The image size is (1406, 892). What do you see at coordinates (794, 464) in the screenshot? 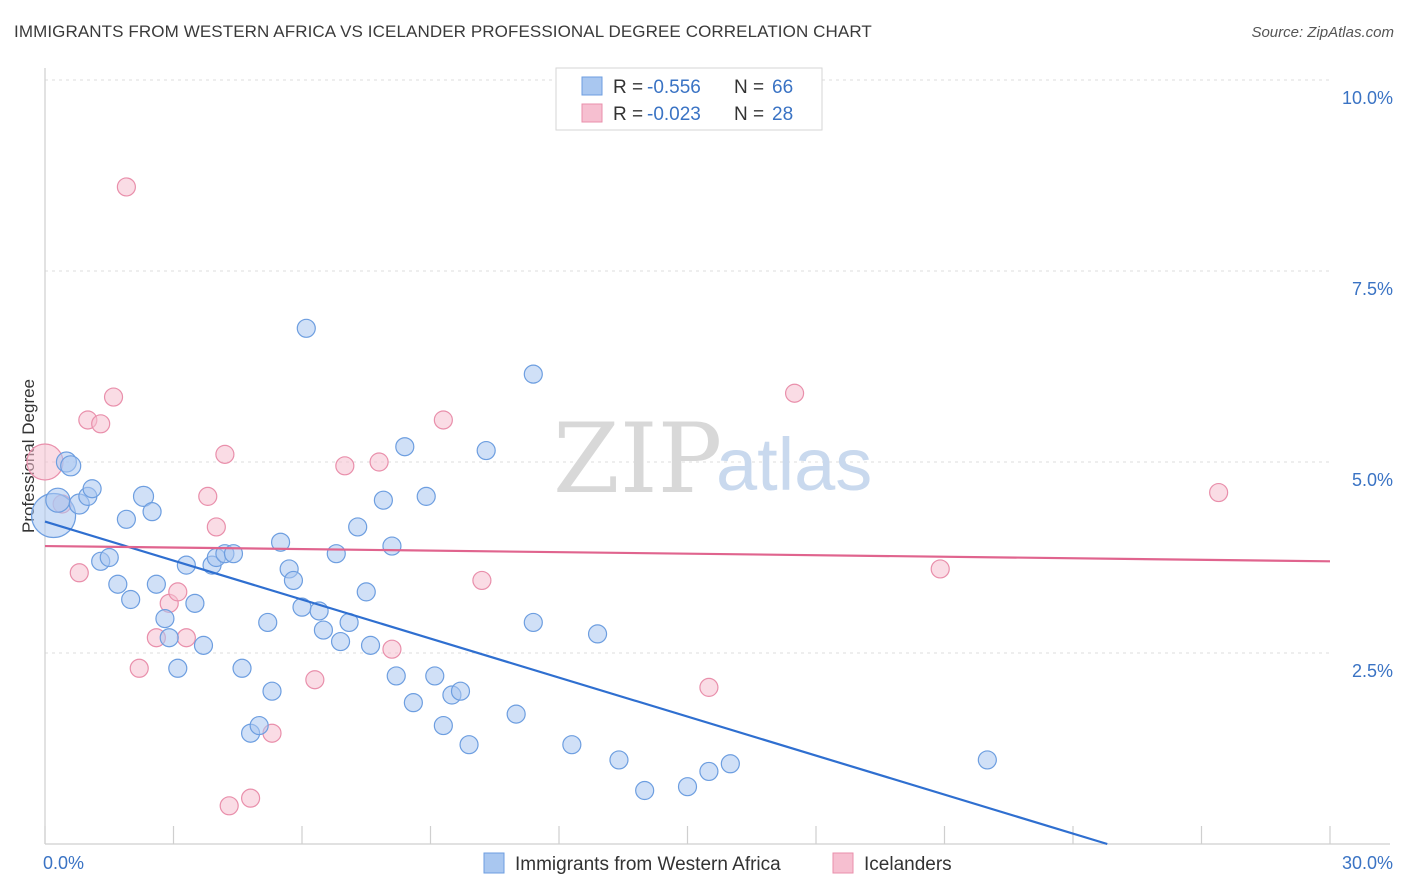
I see `watermark-atlas: atlas` at bounding box center [794, 464].